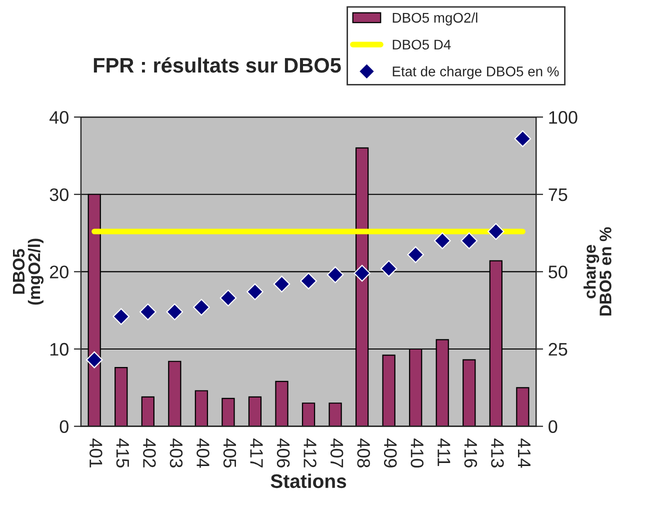  I want to click on y2-tick-label: 0, so click(553, 427).